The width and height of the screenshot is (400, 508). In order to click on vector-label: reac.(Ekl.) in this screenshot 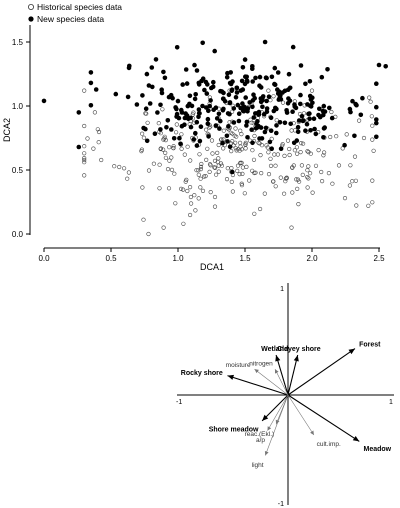, I will do `click(260, 434)`.